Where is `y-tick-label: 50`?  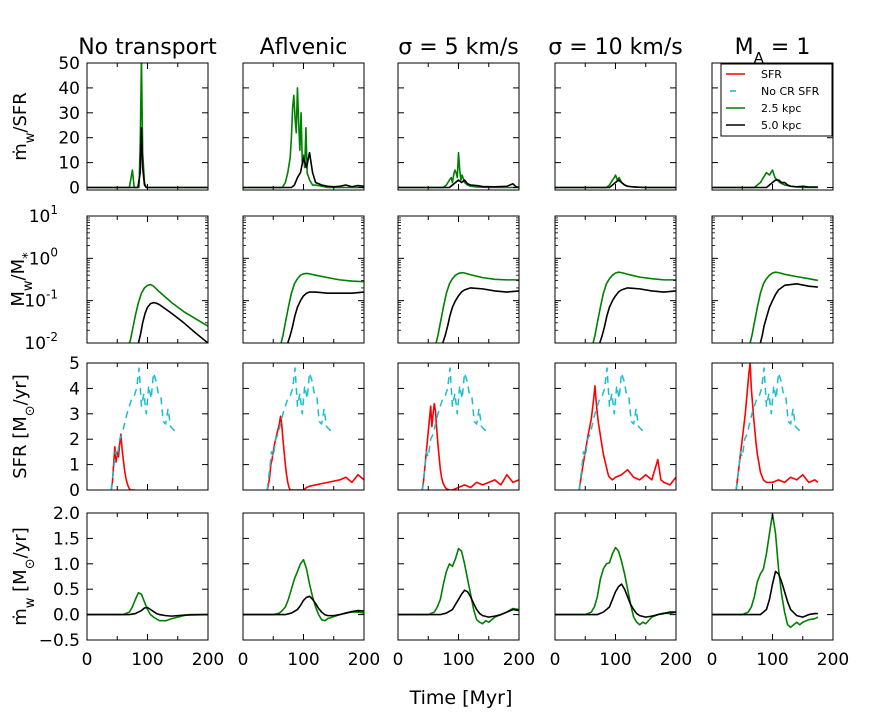
y-tick-label: 50 is located at coordinates (69, 64).